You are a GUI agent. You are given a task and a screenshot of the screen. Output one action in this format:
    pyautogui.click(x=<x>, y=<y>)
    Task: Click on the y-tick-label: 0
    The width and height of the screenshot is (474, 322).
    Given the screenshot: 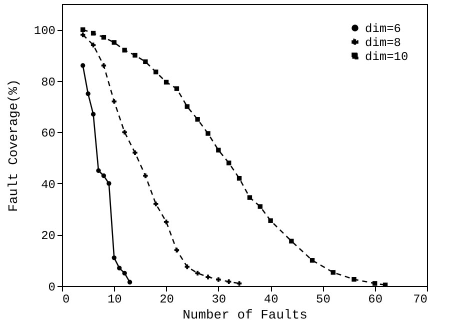 What is the action you would take?
    pyautogui.click(x=52, y=287)
    